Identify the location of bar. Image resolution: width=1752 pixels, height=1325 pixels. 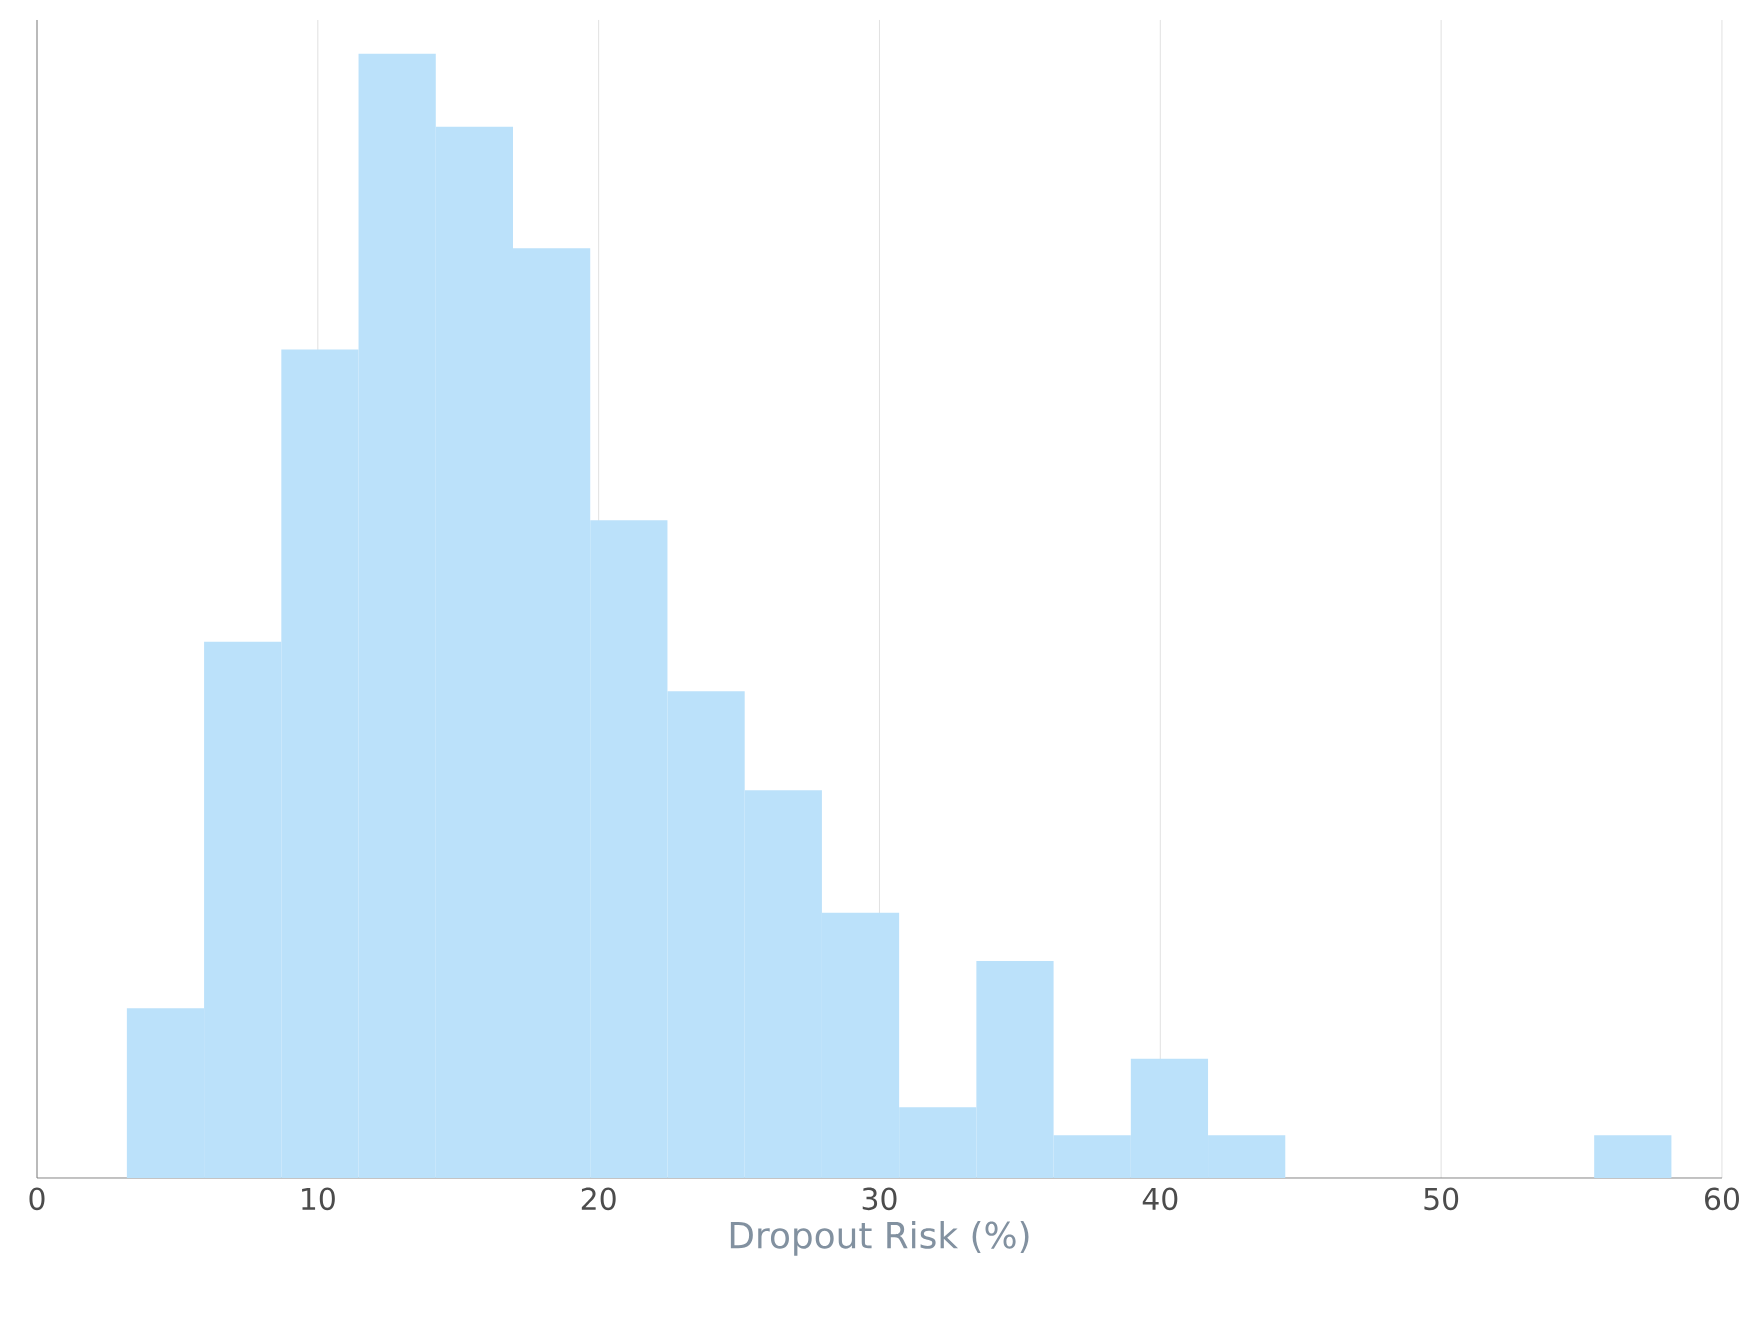
(1633, 1156).